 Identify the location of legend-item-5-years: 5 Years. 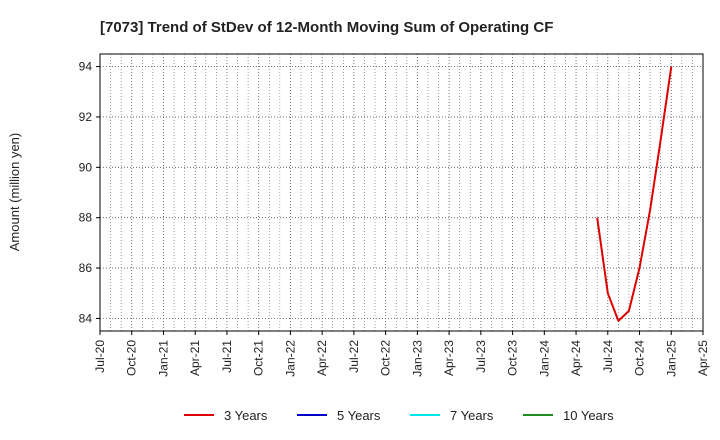
(339, 415).